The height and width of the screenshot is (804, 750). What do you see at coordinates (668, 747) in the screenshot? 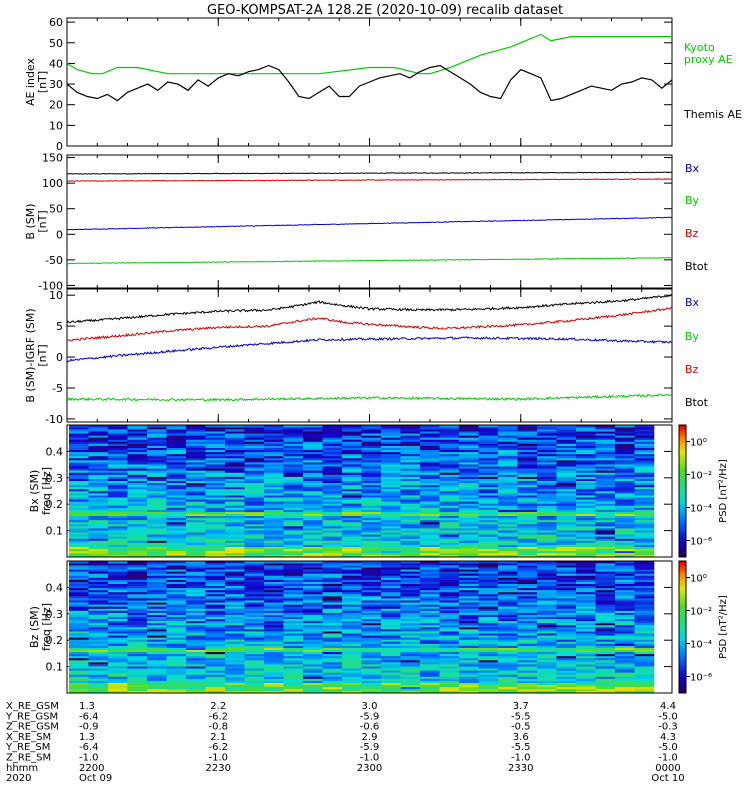
I see `ephemeris-value: -5.0` at bounding box center [668, 747].